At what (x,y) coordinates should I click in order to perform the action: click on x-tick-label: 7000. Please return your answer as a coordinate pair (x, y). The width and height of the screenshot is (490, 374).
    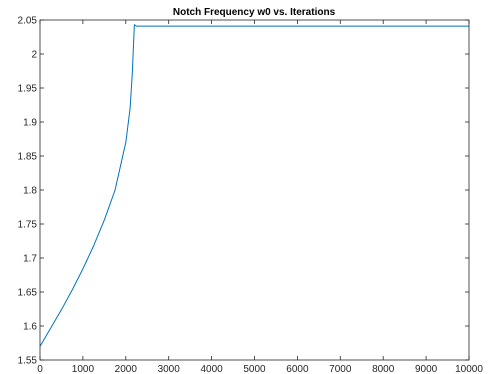
    Looking at the image, I should click on (340, 369).